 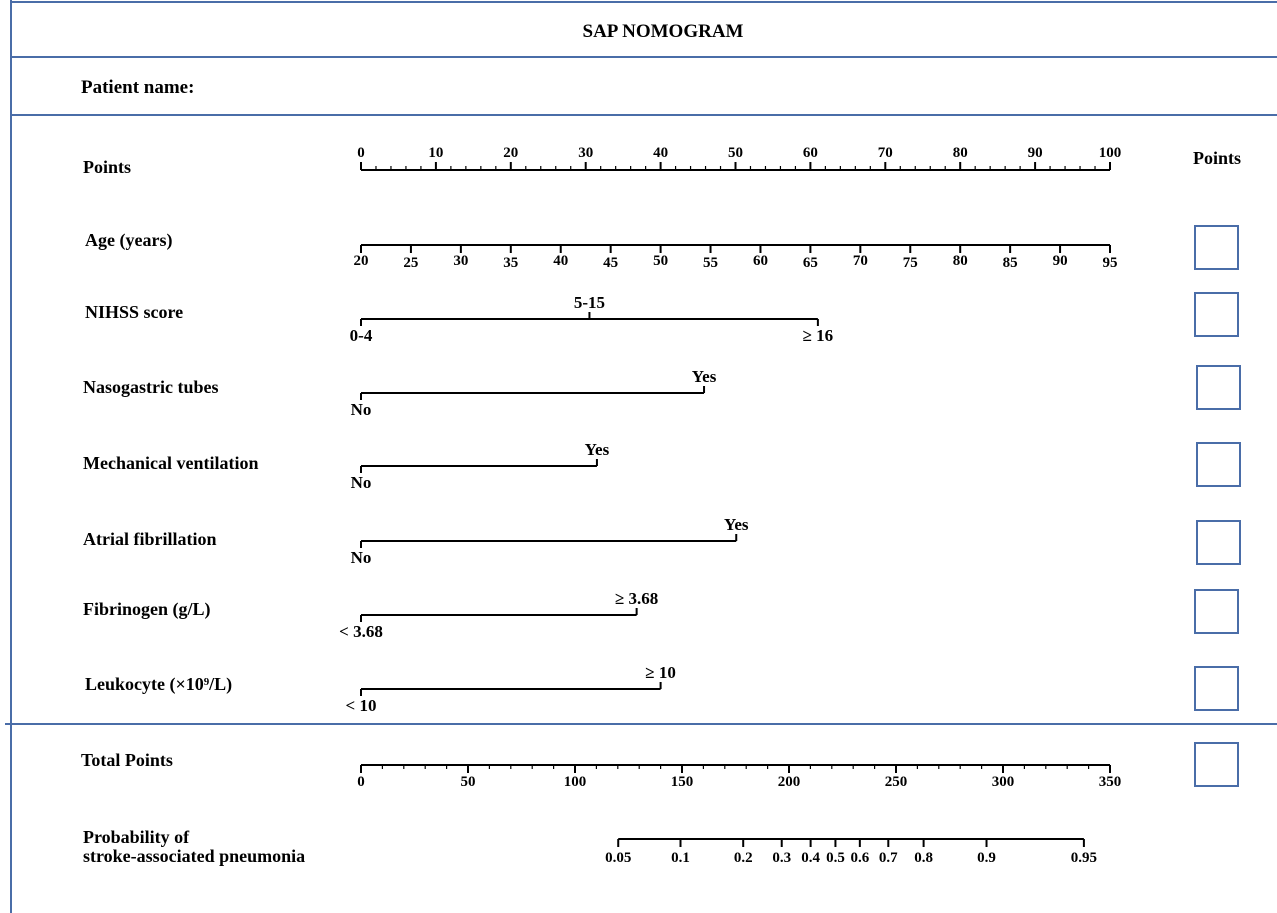 I want to click on points-tick-label: 30, so click(x=585, y=153).